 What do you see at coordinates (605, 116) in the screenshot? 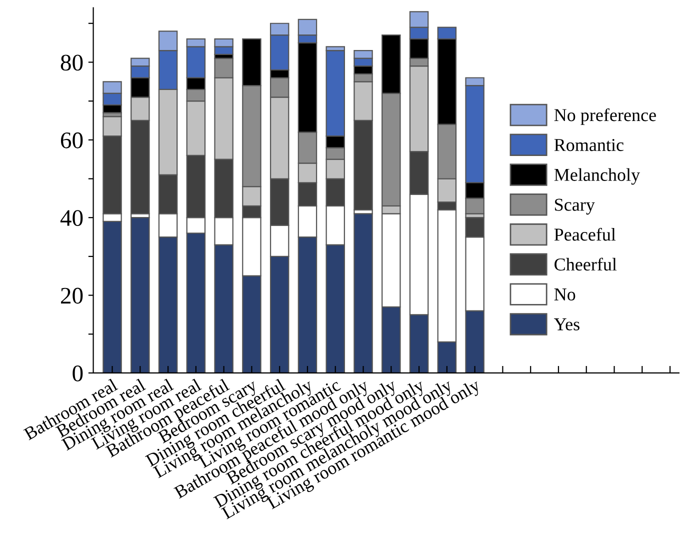
I see `legend-label: No preference` at bounding box center [605, 116].